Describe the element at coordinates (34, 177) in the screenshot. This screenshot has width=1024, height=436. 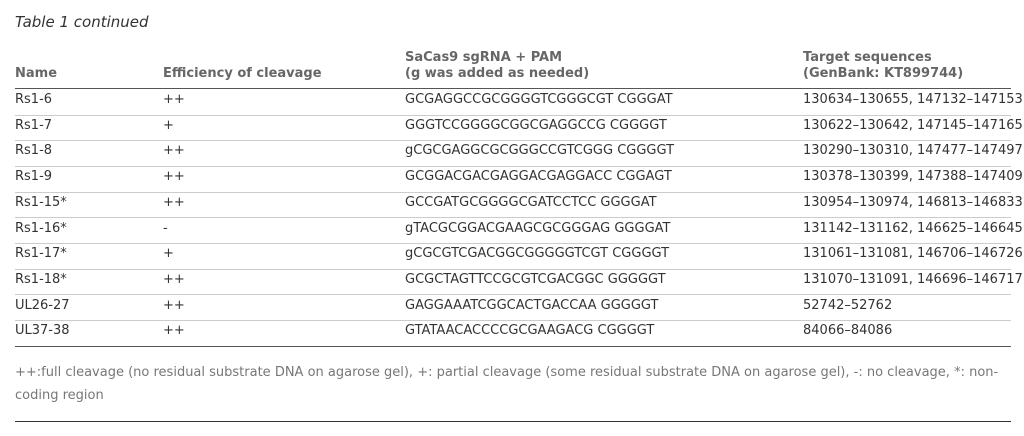
I see `table-cell: Rs1-9` at that location.